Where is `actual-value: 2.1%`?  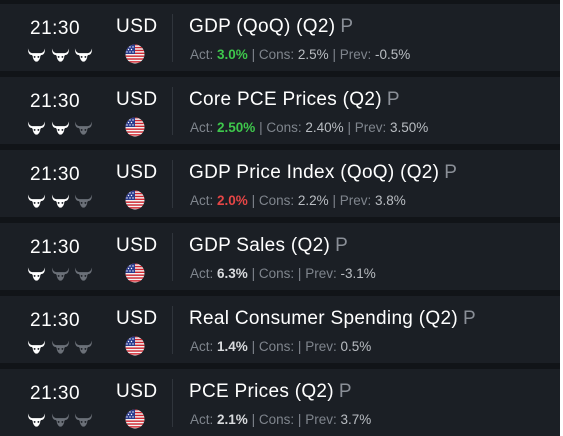 actual-value: 2.1% is located at coordinates (232, 419).